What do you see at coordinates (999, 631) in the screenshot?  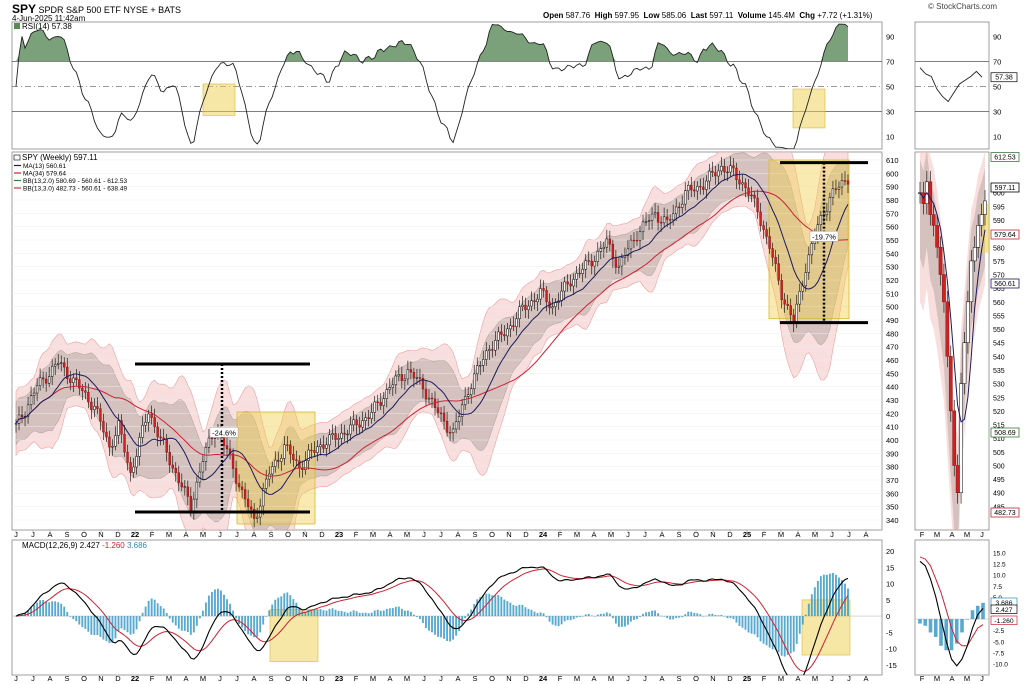 I see `macd-inset-axis-tick: -2.5` at bounding box center [999, 631].